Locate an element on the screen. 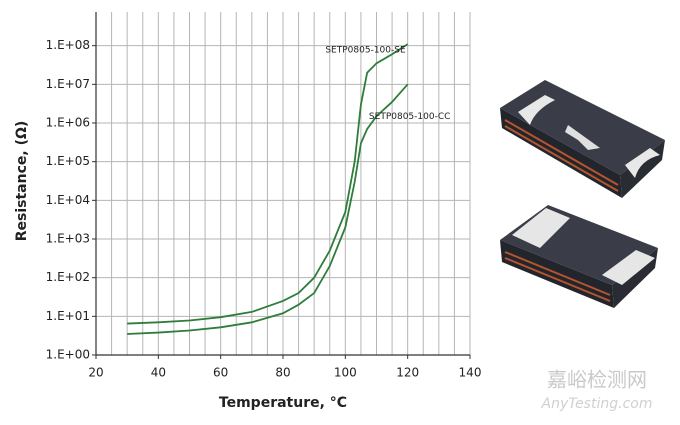  y-tick-label: 1.E+01 is located at coordinates (68, 316).